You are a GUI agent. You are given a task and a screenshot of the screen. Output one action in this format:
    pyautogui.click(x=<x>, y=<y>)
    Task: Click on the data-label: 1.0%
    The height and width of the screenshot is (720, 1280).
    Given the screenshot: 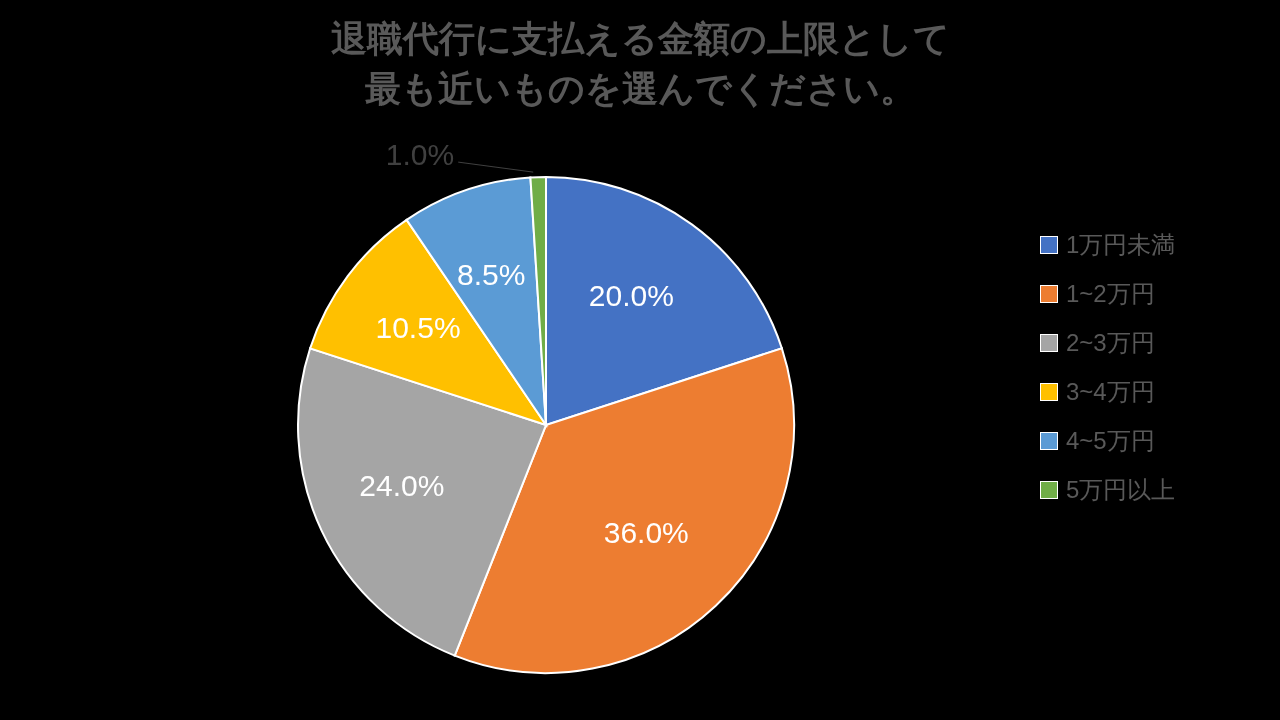 What is the action you would take?
    pyautogui.click(x=420, y=154)
    